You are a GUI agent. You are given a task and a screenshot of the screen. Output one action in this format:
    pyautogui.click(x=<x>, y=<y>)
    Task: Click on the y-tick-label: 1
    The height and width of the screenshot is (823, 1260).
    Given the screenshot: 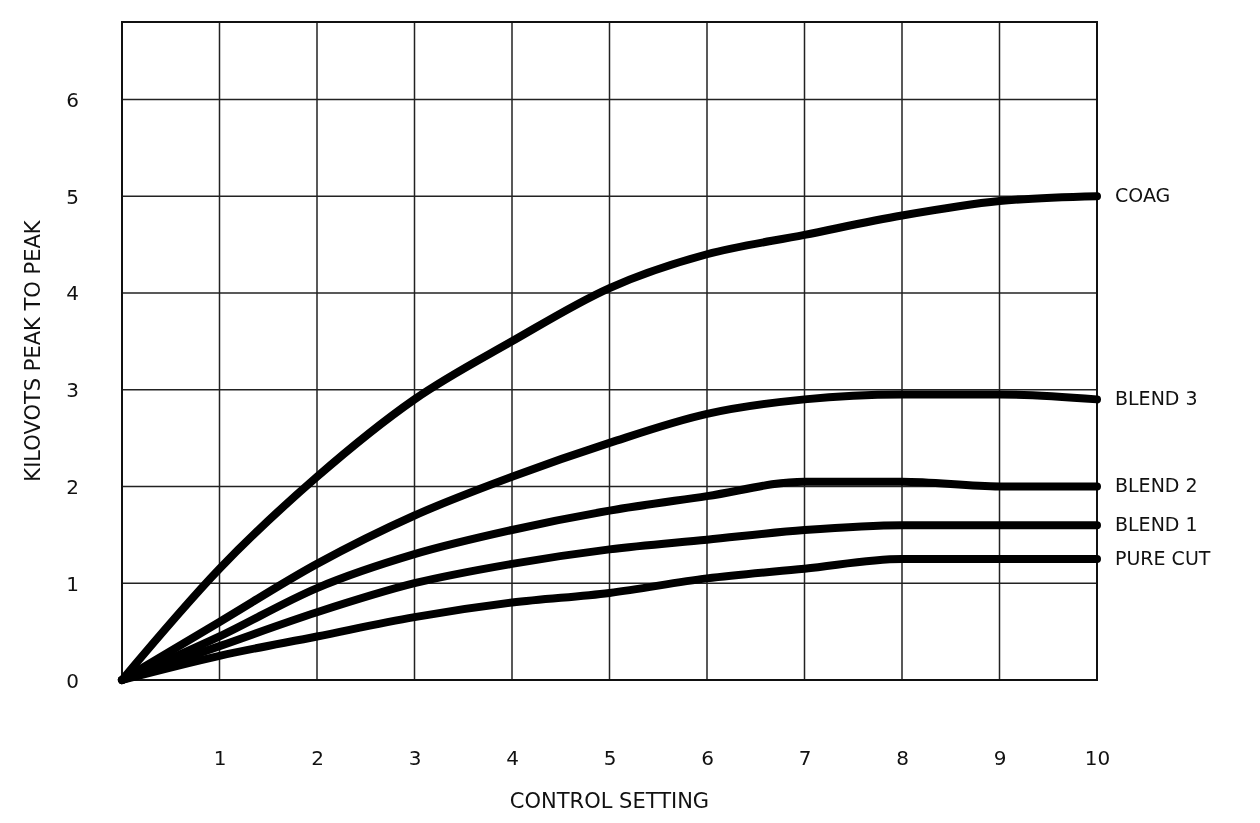 What is the action you would take?
    pyautogui.click(x=72, y=583)
    